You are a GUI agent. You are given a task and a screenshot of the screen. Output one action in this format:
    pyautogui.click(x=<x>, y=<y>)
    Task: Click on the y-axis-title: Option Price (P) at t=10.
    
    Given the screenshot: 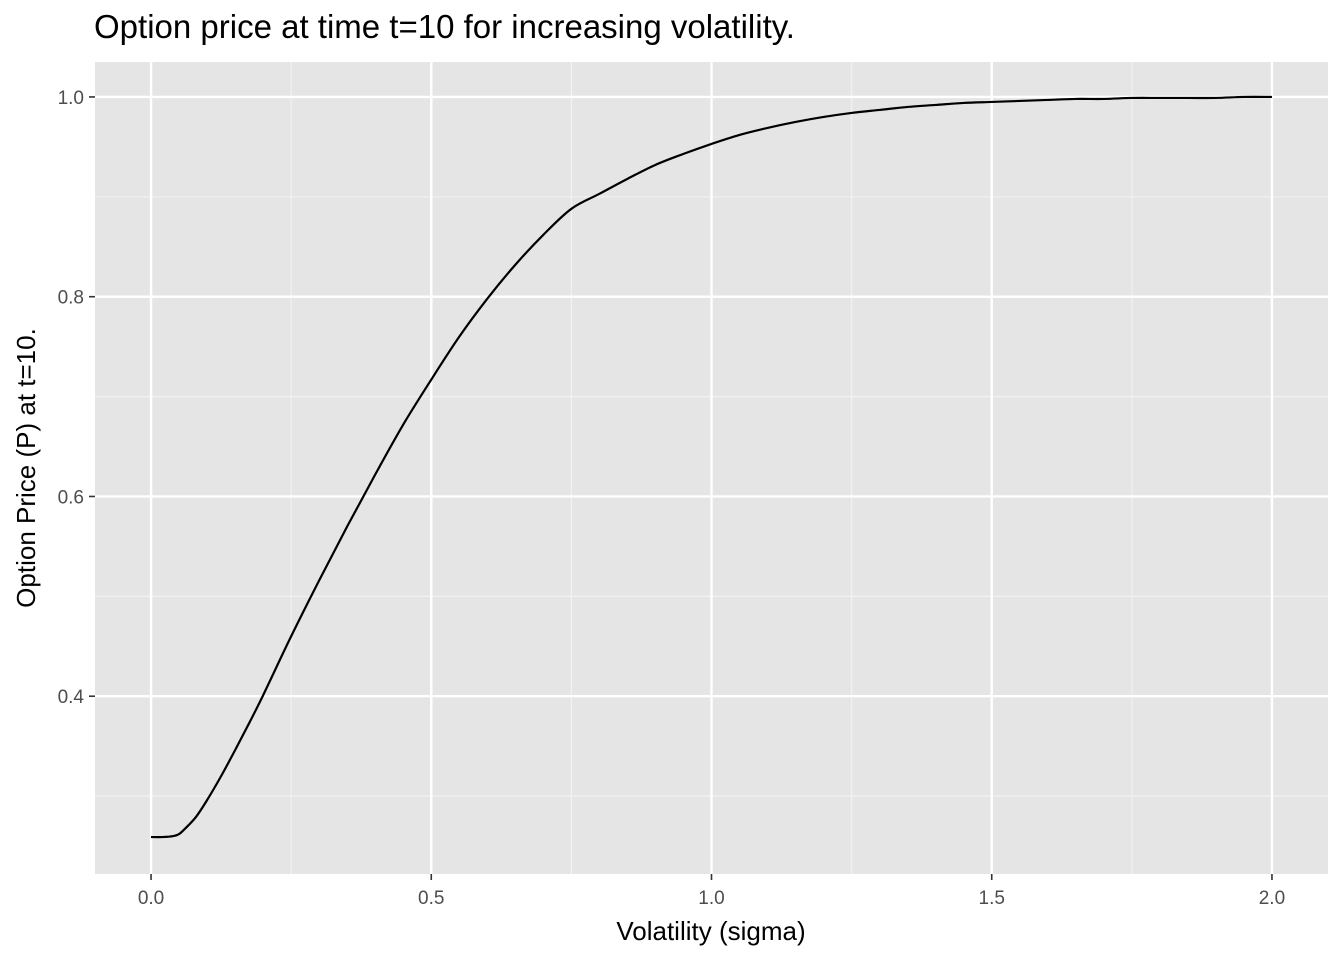 What is the action you would take?
    pyautogui.click(x=26, y=468)
    